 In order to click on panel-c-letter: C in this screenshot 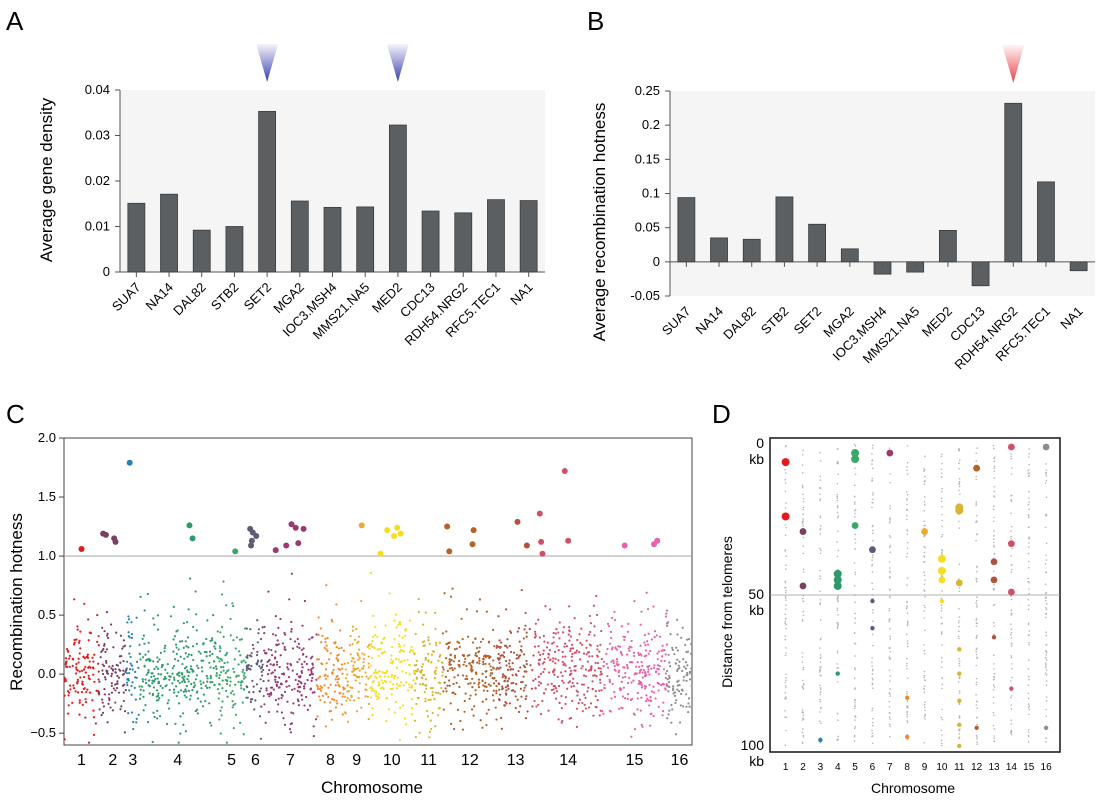, I will do `click(15, 414)`.